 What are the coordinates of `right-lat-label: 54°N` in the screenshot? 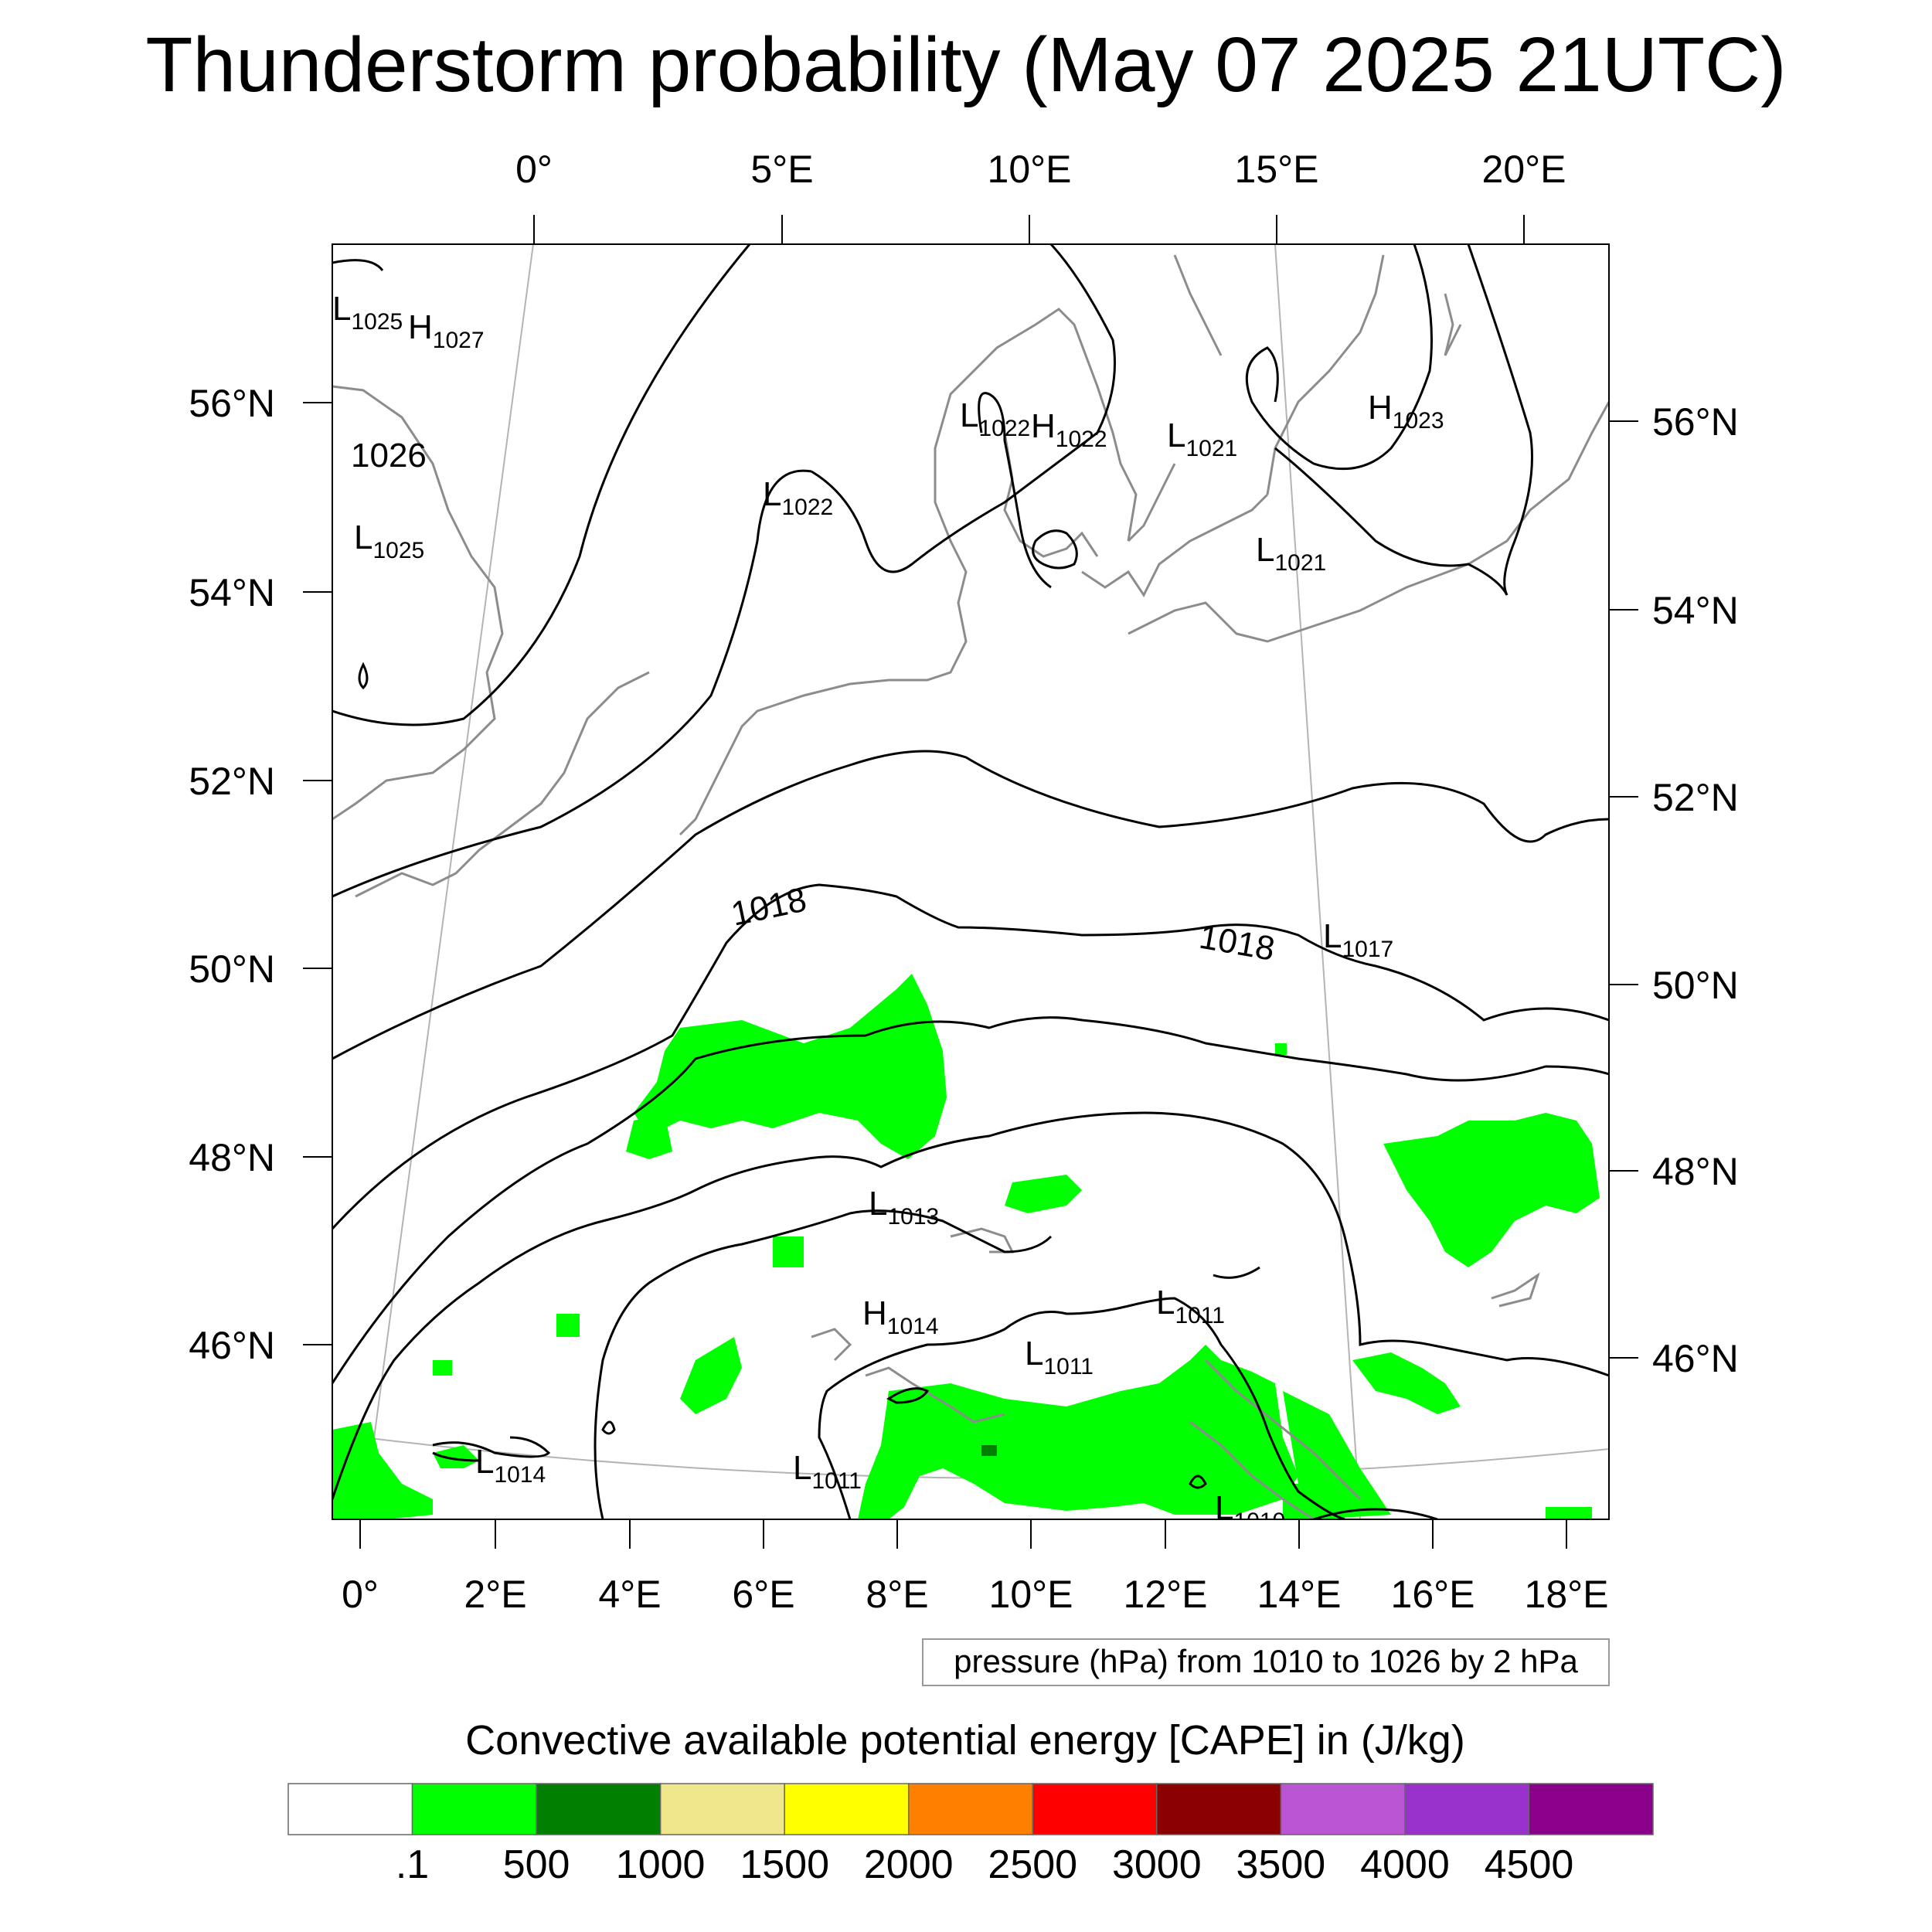 It's located at (1696, 610).